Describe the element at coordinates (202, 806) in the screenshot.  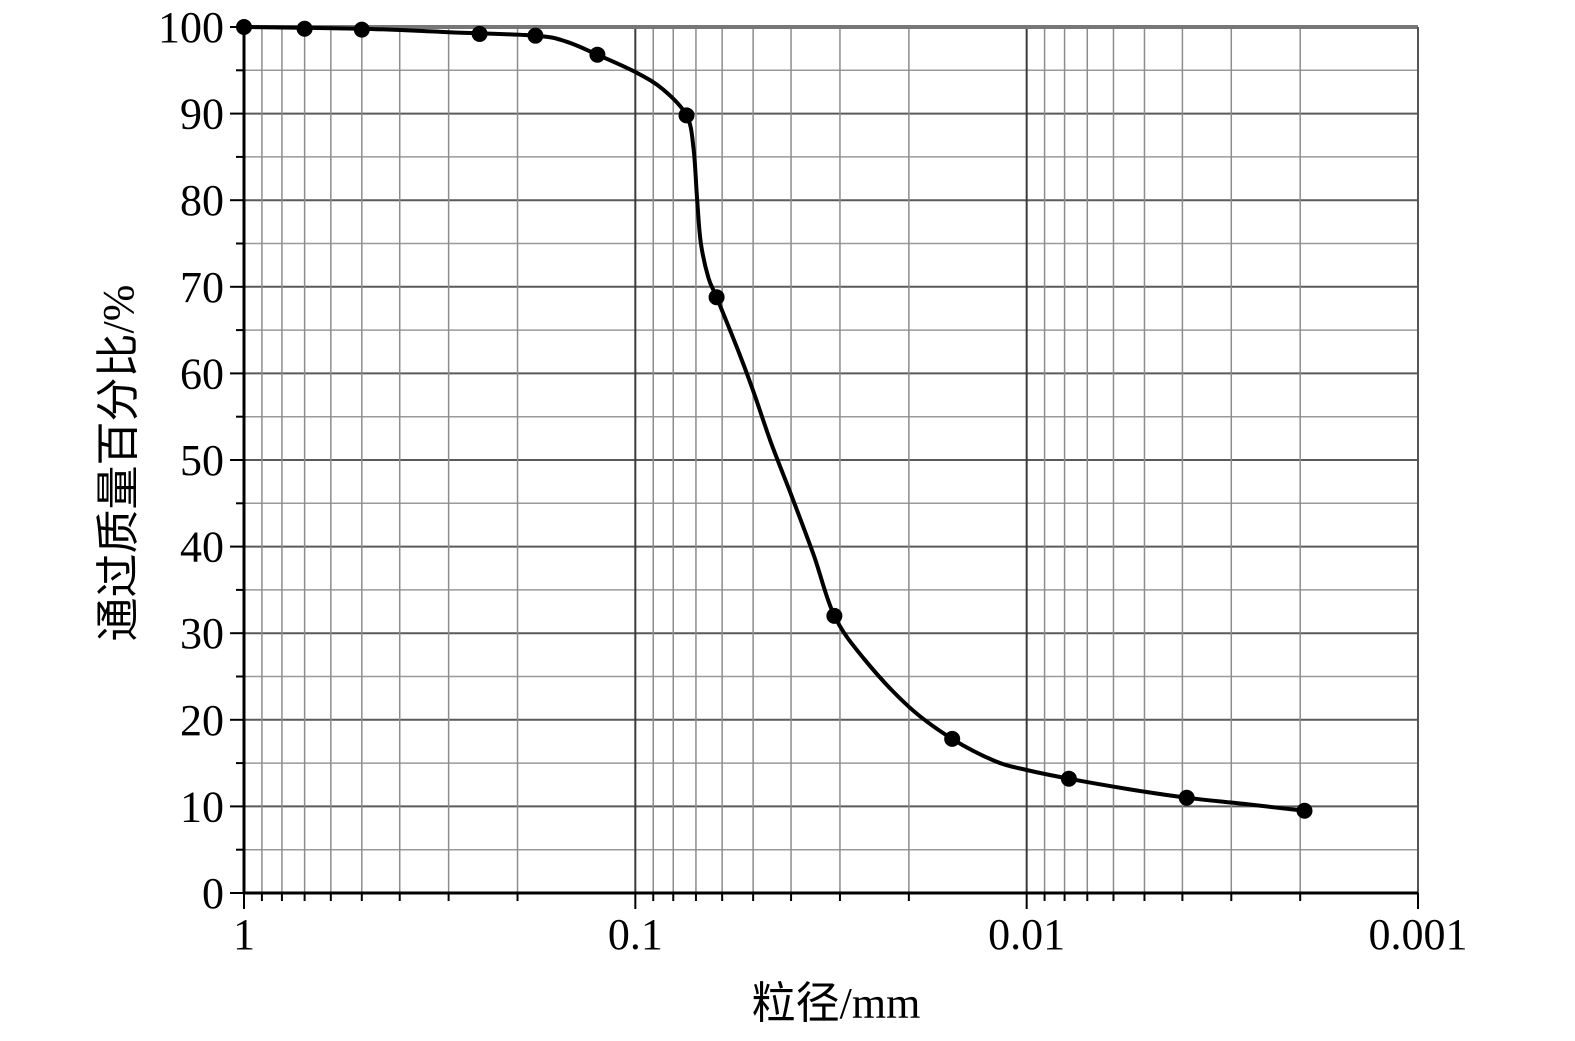
I see `y-tick-label: 10` at that location.